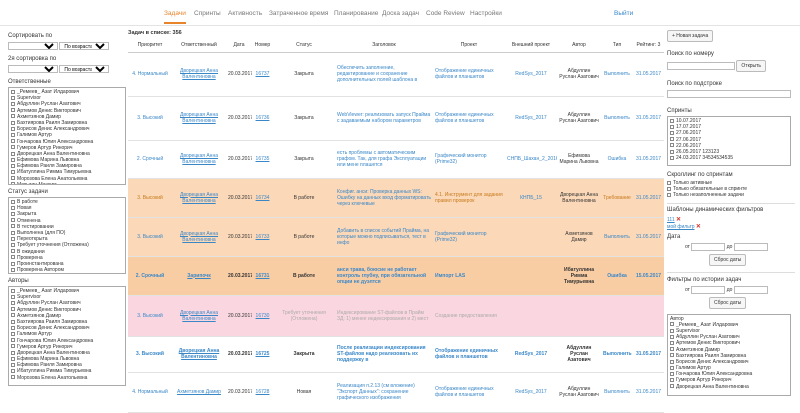 The image size is (800, 413). What do you see at coordinates (199, 275) in the screenshot?
I see `responsible-link: Зарипочк` at bounding box center [199, 275].